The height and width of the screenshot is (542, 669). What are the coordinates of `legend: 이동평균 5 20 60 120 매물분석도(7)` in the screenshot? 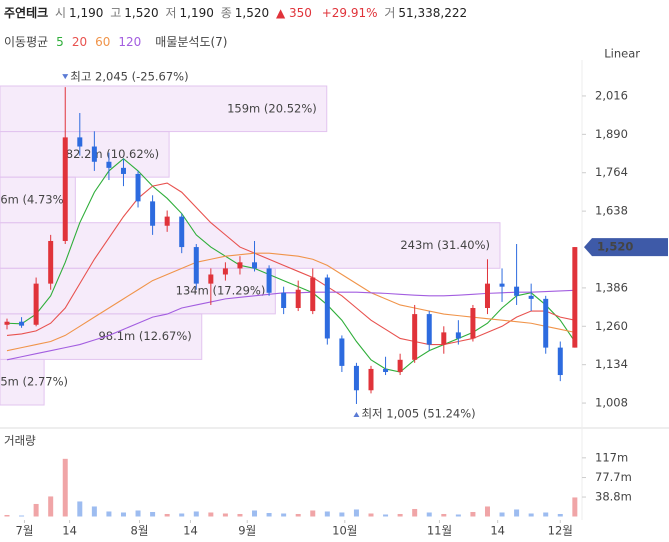 It's located at (117, 41).